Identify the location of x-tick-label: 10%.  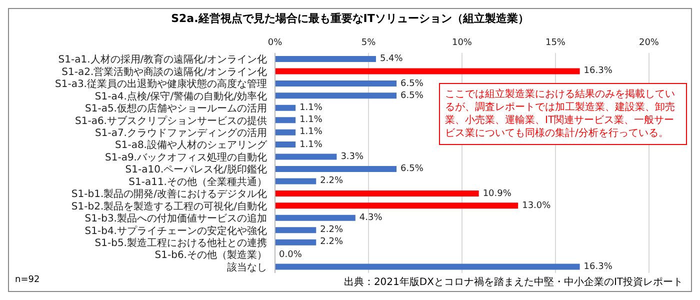
(462, 43).